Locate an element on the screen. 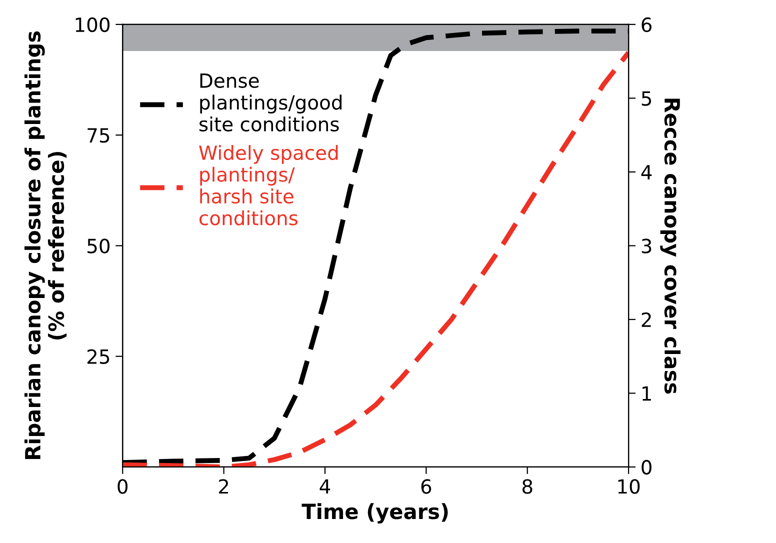  y2-tick-label: 5 is located at coordinates (647, 98).